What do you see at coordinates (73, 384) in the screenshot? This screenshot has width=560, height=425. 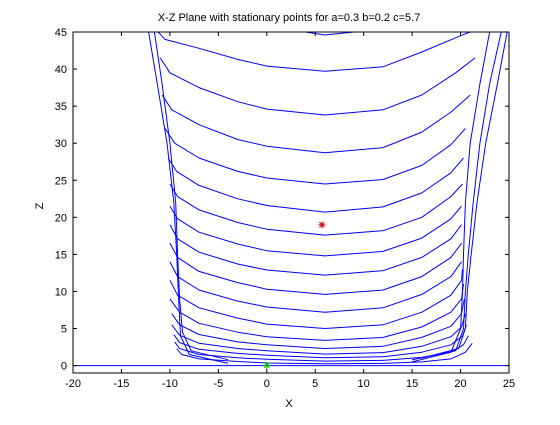 I see `x-tick-label: -20` at bounding box center [73, 384].